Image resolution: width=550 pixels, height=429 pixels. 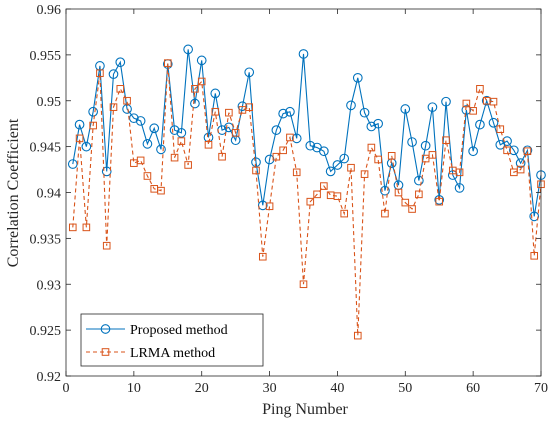 I want to click on y-tick-label: 0.925, so click(x=46, y=331).